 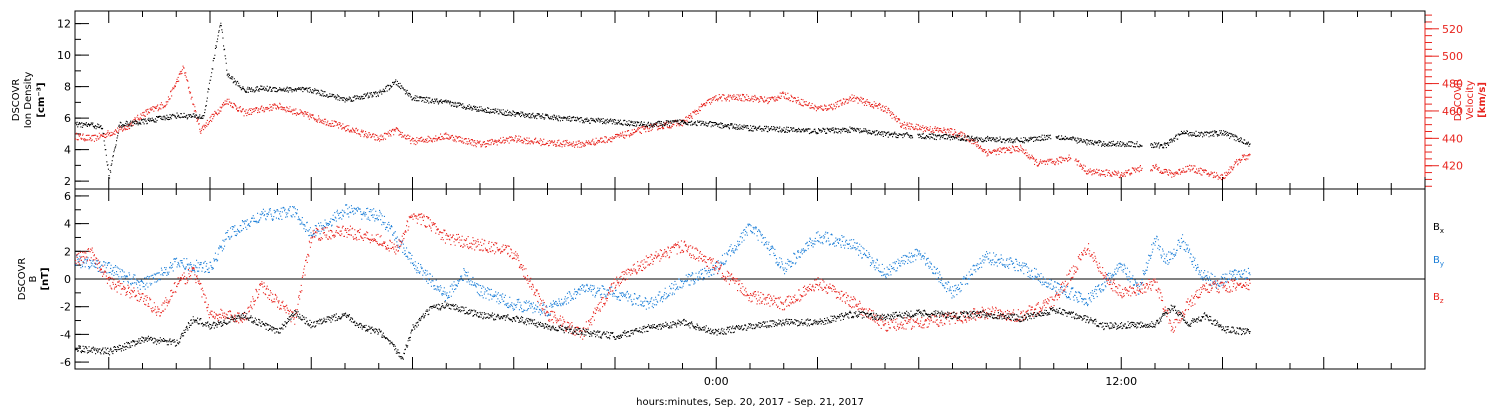 I want to click on field-tick-label-4: 2, so click(x=67, y=251).